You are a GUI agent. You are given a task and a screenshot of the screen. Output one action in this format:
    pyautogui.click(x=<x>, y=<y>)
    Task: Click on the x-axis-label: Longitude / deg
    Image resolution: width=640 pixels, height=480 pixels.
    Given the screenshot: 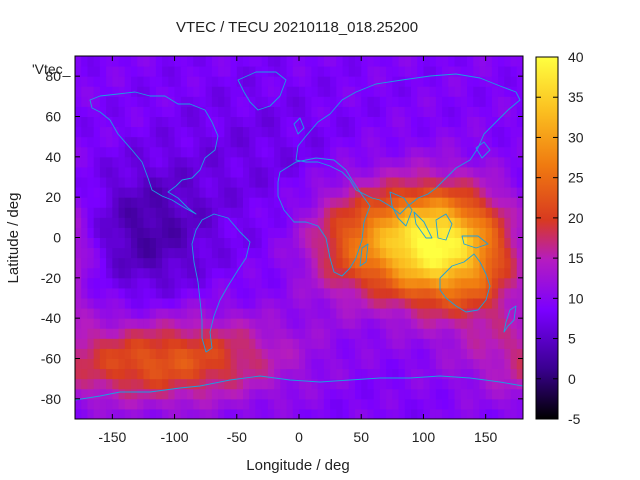 What is the action you would take?
    pyautogui.click(x=297, y=465)
    